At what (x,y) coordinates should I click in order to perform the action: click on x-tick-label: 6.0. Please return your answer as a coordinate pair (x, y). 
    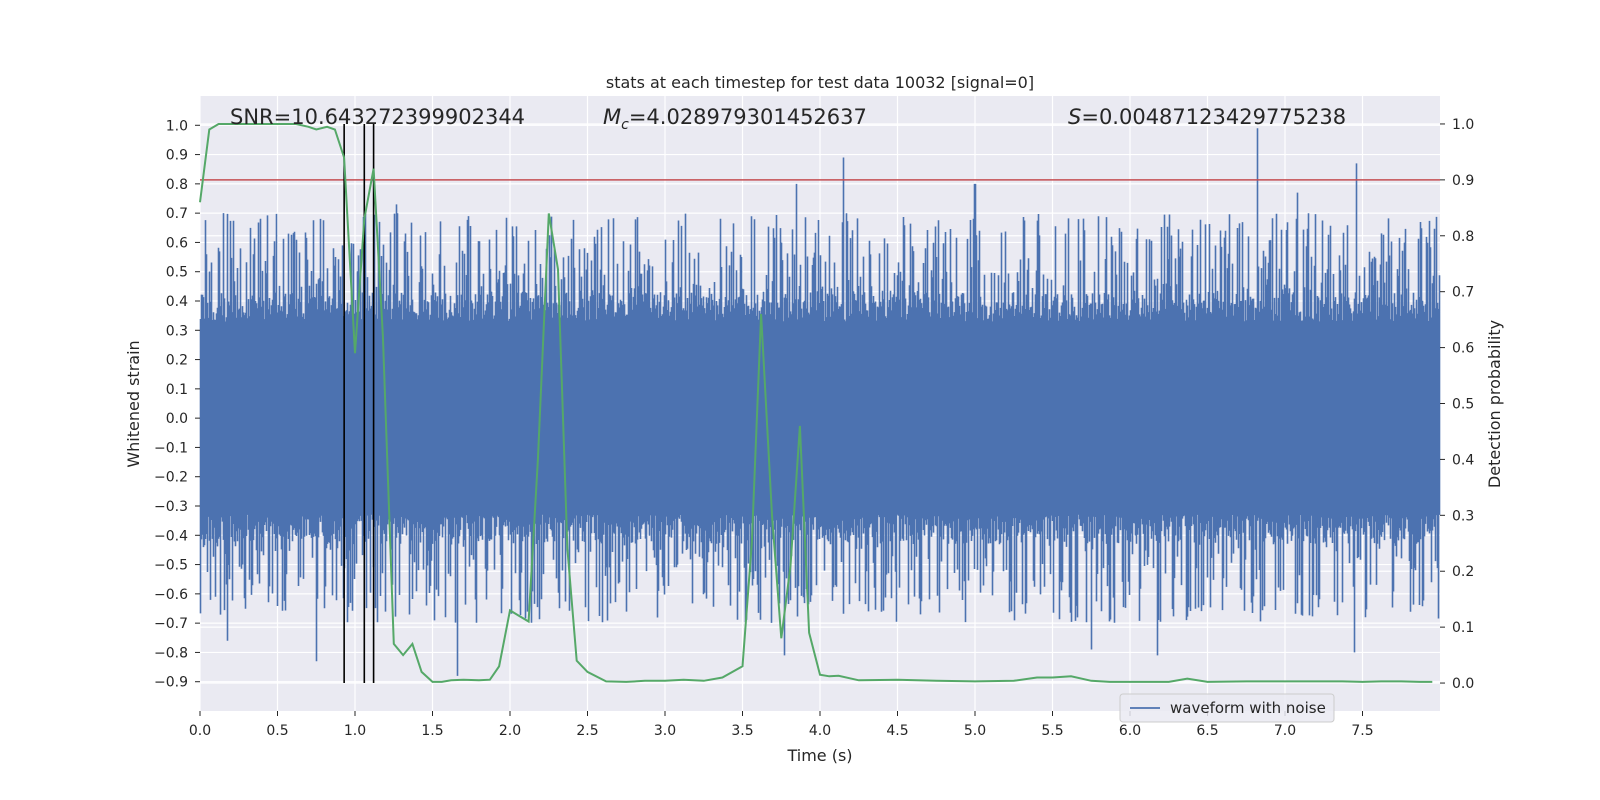
    Looking at the image, I should click on (1130, 731).